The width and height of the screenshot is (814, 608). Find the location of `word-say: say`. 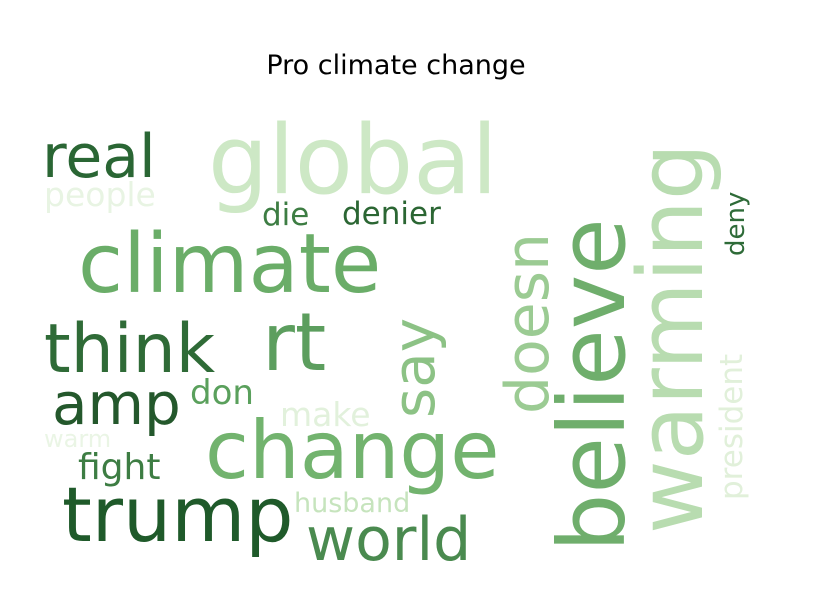

word-say: say is located at coordinates (414, 368).